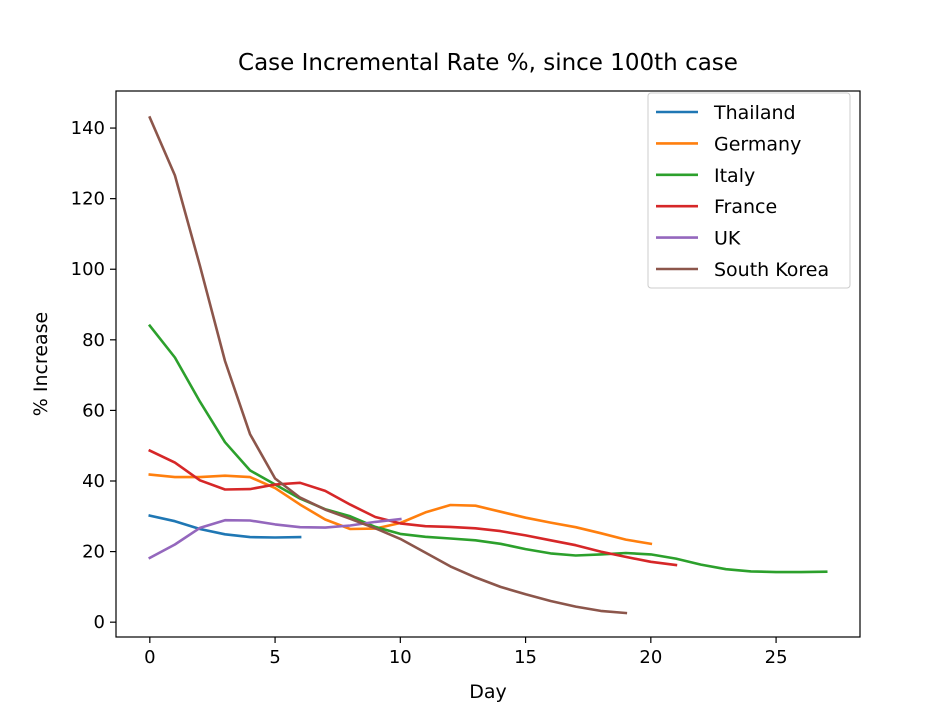 This screenshot has height=710, width=948. What do you see at coordinates (745, 207) in the screenshot?
I see `legend-label: France` at bounding box center [745, 207].